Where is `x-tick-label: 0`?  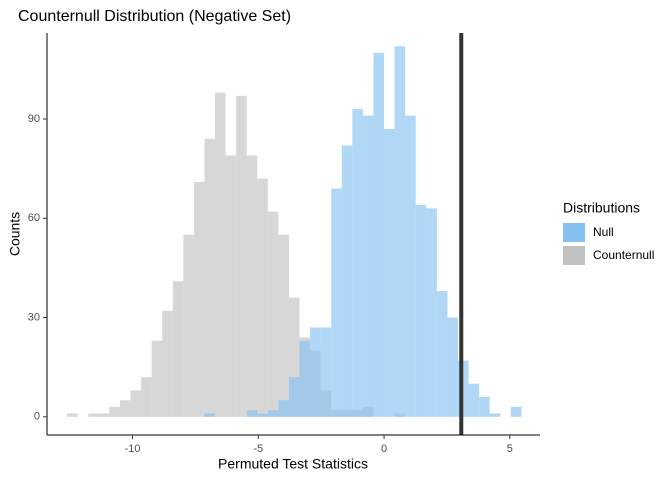 x-tick-label: 0 is located at coordinates (384, 449).